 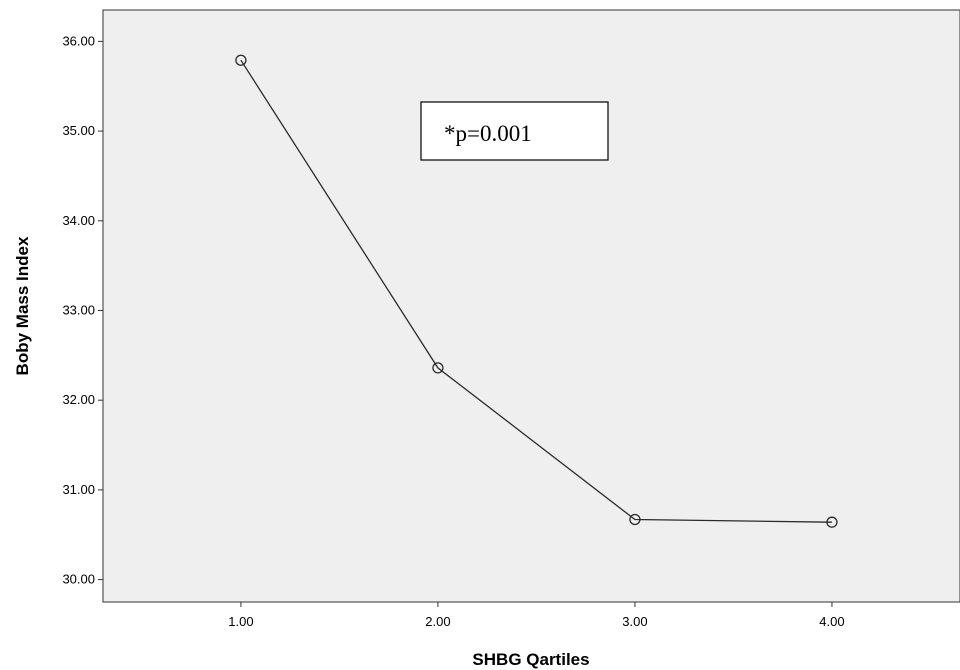 What do you see at coordinates (78, 399) in the screenshot?
I see `y-tick-label: 32.00` at bounding box center [78, 399].